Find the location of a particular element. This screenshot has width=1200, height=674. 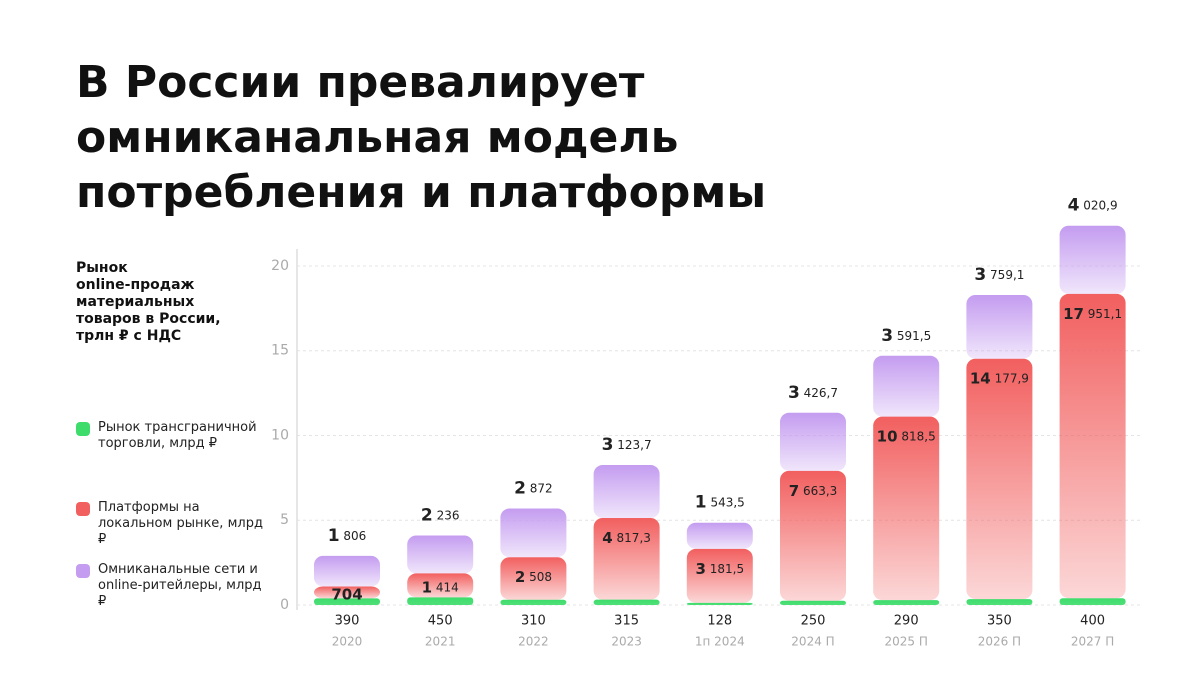

x-tick-label: 2026 П is located at coordinates (999, 642).